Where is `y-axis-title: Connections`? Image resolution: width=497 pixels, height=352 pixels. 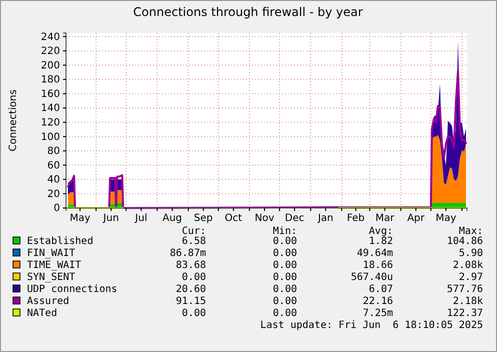
y-axis-title: Connections is located at coordinates (13, 121).